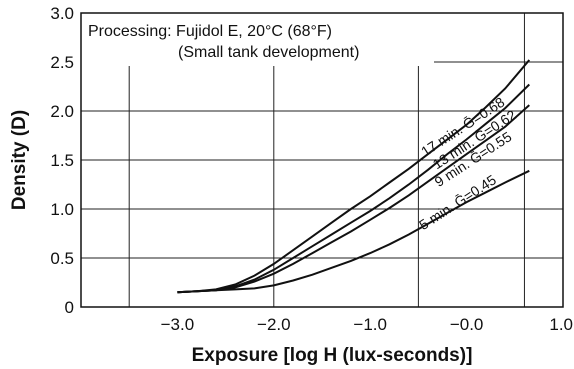 The width and height of the screenshot is (574, 369). Describe the element at coordinates (62, 111) in the screenshot. I see `y-tick-label: 2.0` at that location.